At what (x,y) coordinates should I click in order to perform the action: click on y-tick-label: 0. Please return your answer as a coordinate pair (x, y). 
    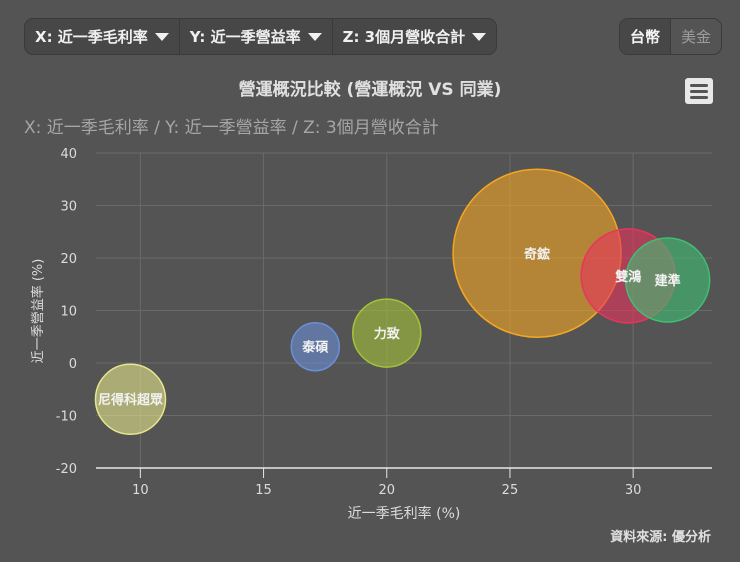
    Looking at the image, I should click on (73, 364).